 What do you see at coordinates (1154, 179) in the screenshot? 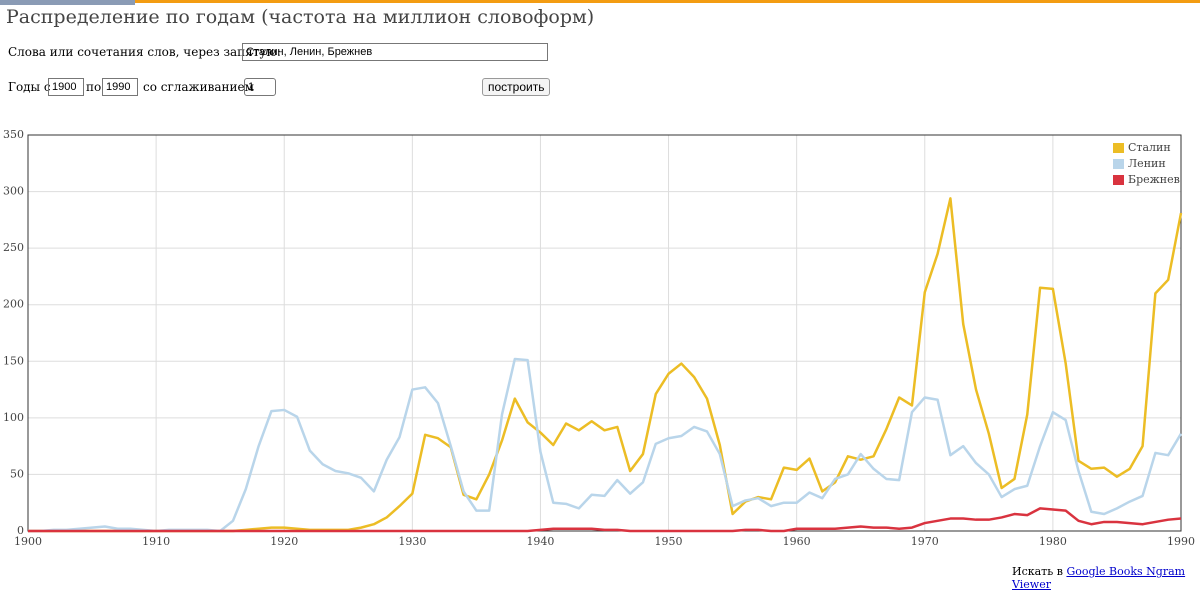
I see `legend-label: Брежнев` at bounding box center [1154, 179].